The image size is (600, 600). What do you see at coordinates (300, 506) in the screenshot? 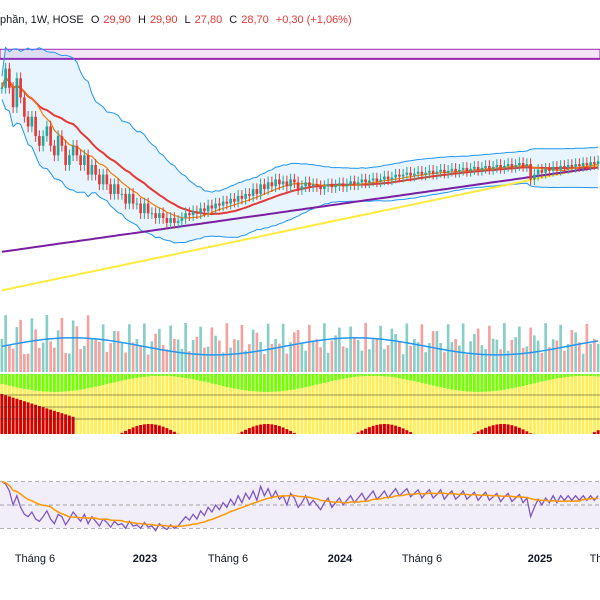
I see `rsi-line` at bounding box center [300, 506].